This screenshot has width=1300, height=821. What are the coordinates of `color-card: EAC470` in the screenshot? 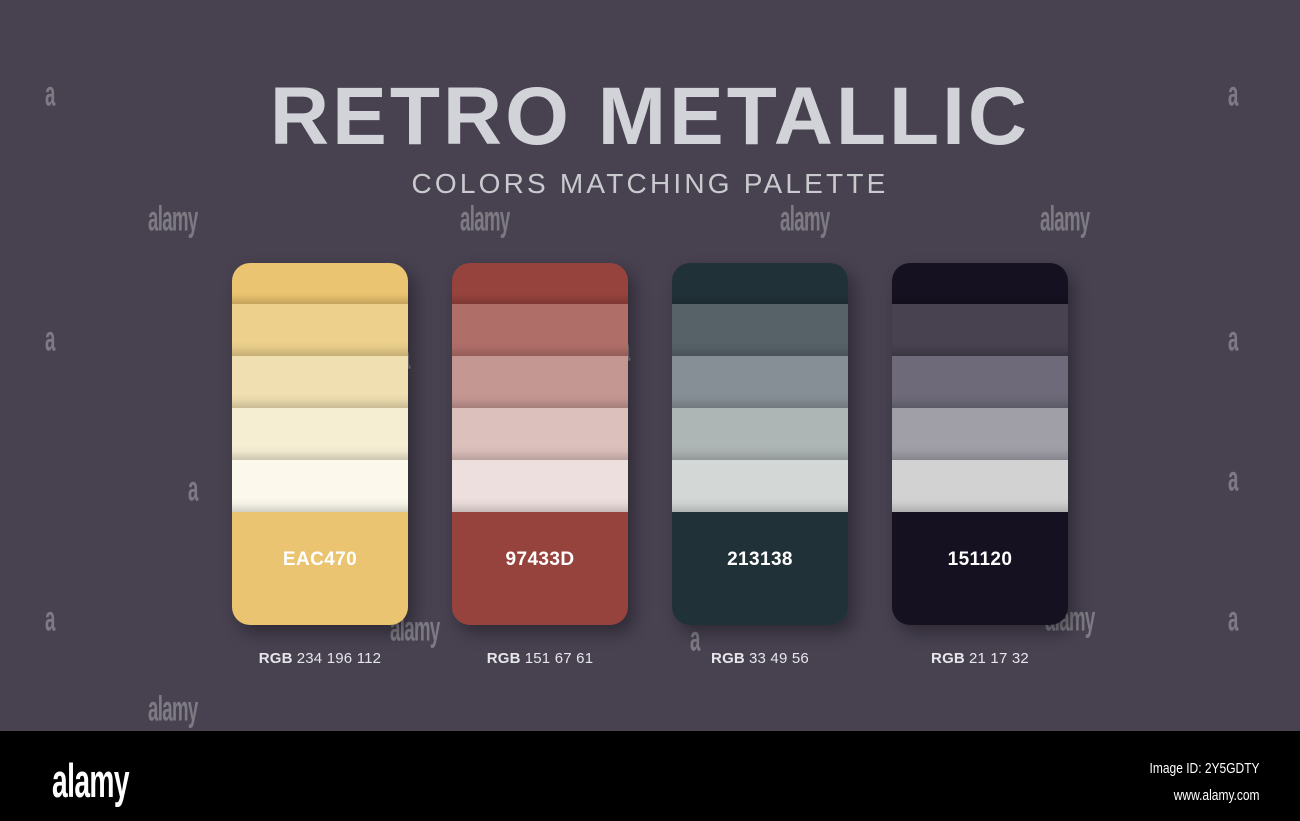 It's located at (320, 444).